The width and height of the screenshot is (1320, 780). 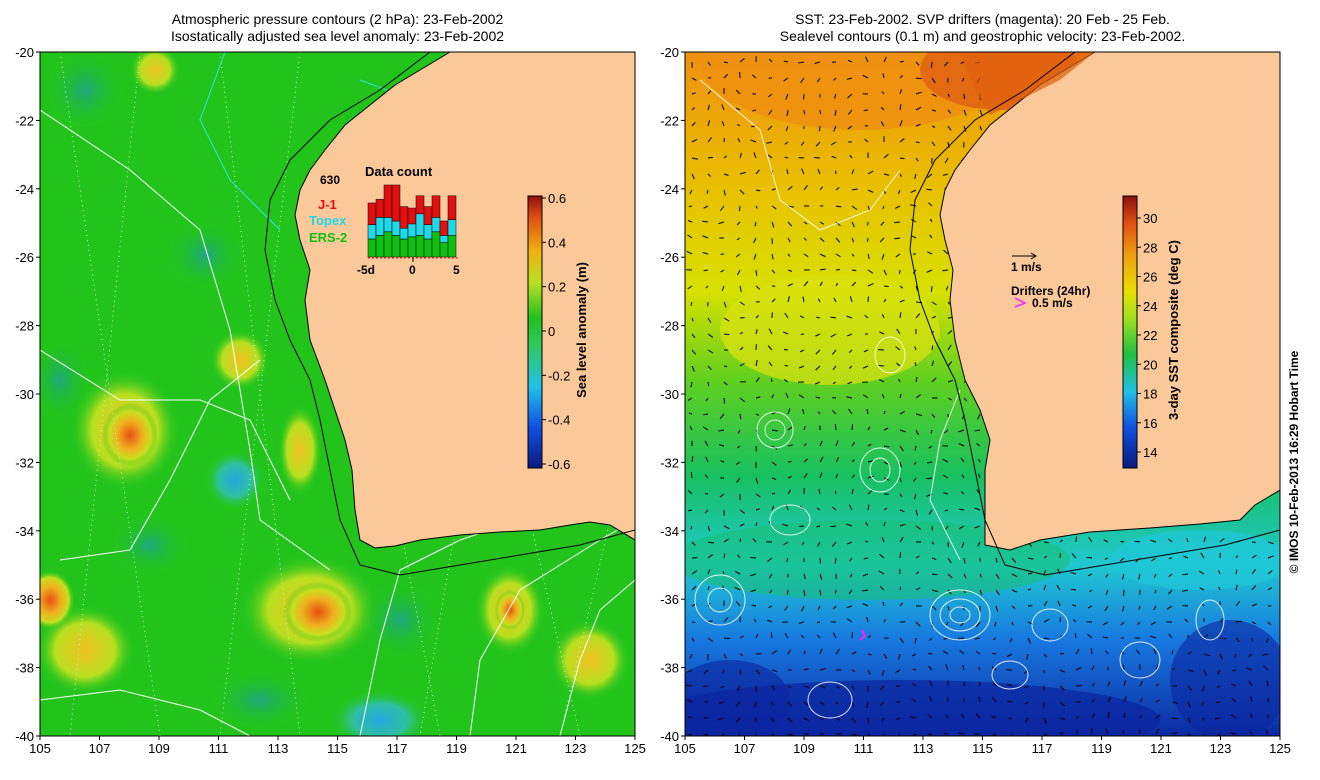 I want to click on sst-colorbar-tick-30: 30, so click(x=1150, y=218).